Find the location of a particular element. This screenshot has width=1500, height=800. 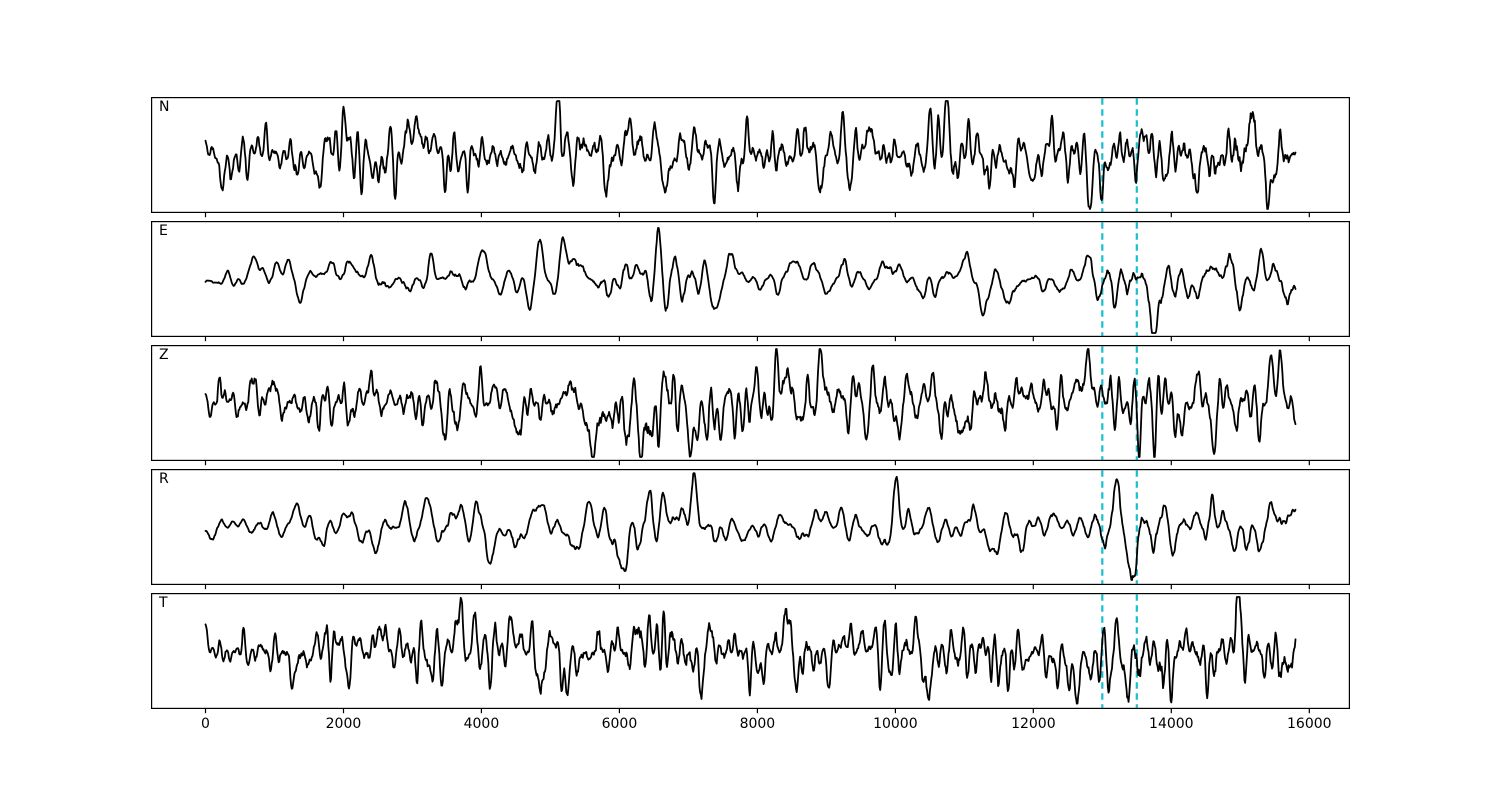

waveform-plot-r is located at coordinates (750, 529).